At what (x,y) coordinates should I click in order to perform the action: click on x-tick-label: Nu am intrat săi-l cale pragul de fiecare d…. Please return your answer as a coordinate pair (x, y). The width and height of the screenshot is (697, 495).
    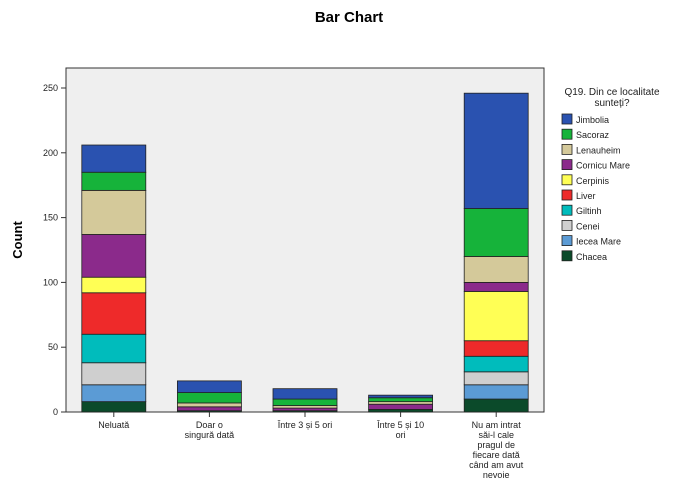
    Looking at the image, I should click on (496, 450).